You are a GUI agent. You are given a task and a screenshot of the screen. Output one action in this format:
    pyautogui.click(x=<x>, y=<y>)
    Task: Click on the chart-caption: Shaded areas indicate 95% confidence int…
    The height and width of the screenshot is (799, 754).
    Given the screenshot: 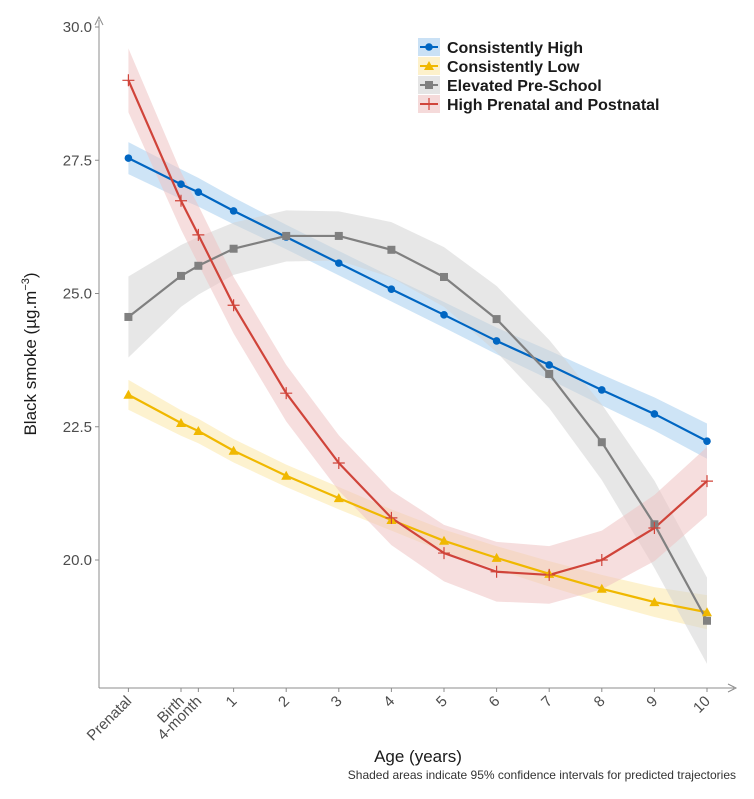 What is the action you would take?
    pyautogui.click(x=542, y=775)
    